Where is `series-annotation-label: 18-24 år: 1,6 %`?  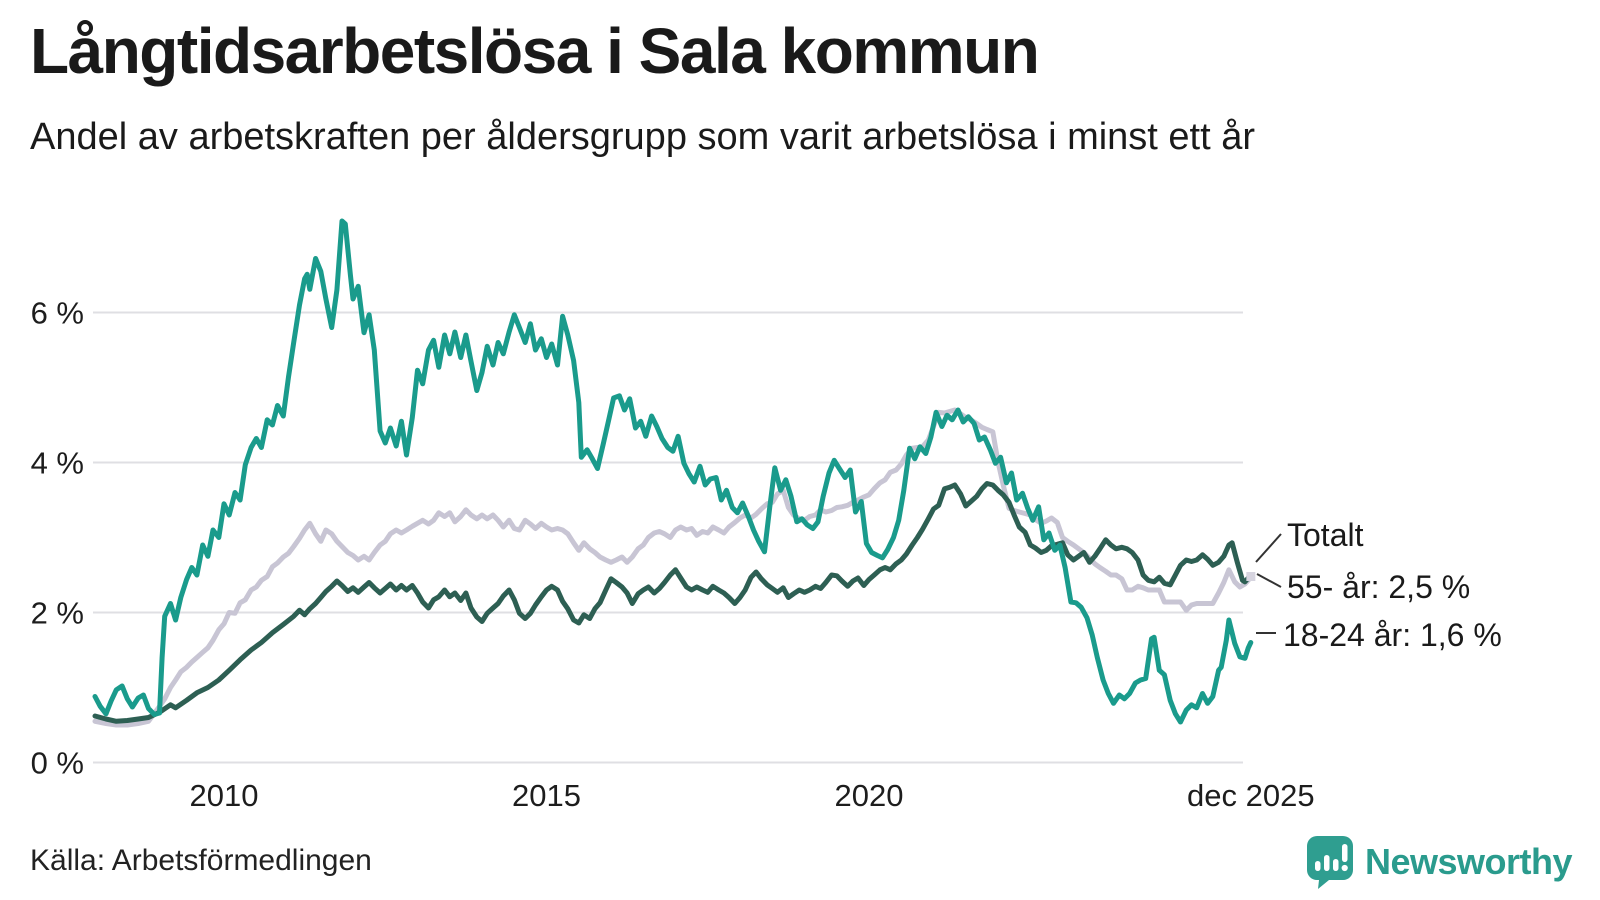
series-annotation-label: 18-24 år: 1,6 % is located at coordinates (1392, 635).